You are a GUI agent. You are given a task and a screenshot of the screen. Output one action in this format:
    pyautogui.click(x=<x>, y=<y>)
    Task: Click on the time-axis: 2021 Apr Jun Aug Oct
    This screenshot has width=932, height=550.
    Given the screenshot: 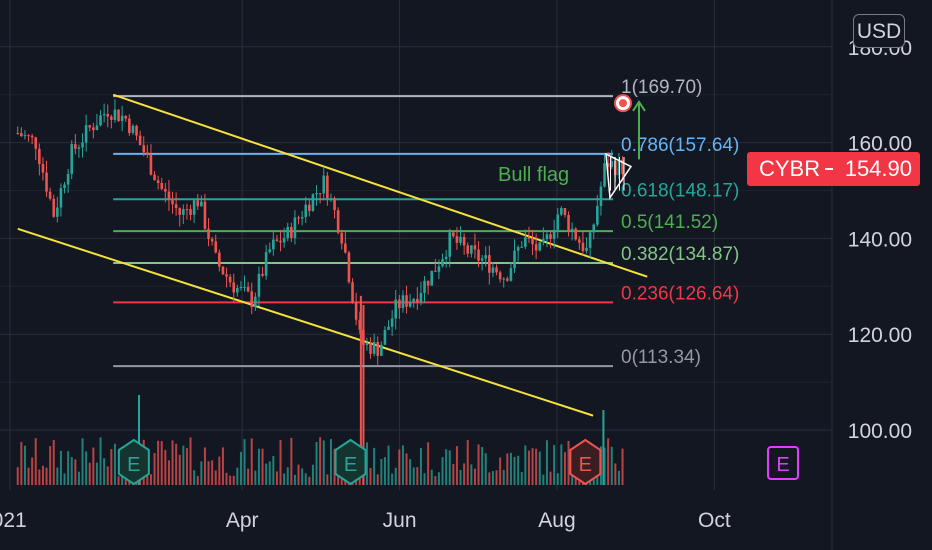 What is the action you would take?
    pyautogui.click(x=365, y=520)
    